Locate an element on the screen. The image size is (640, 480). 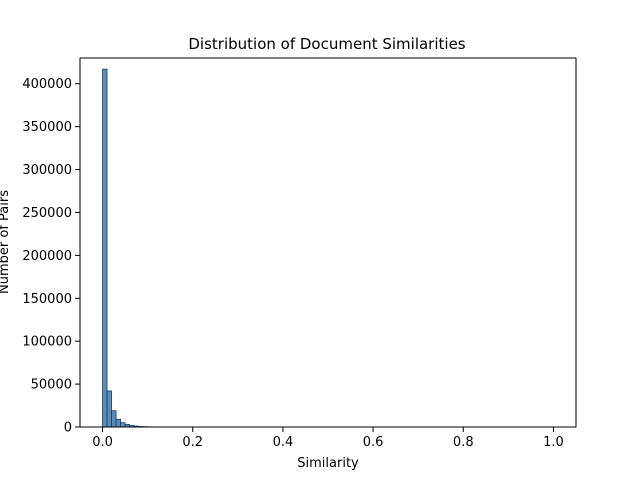
y-tick-label-5: 250000 is located at coordinates (47, 213).